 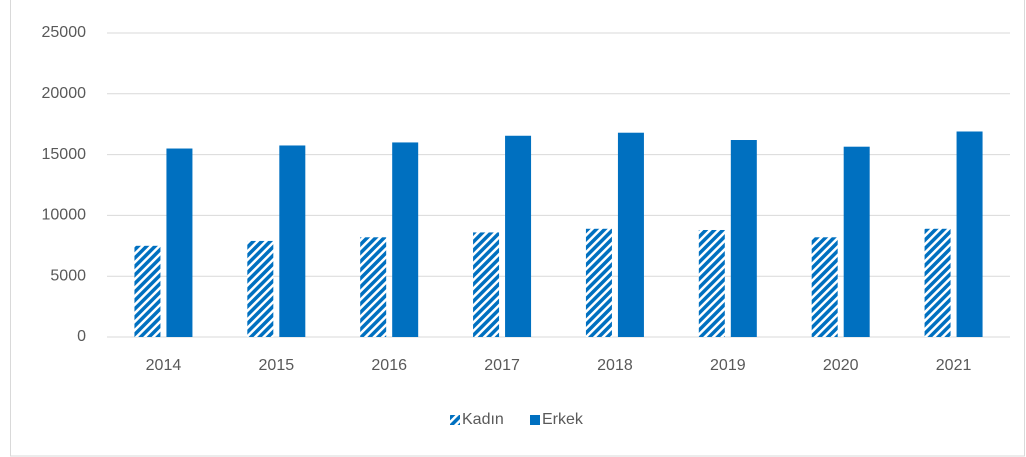 I want to click on legend-label: Erkek, so click(x=563, y=419).